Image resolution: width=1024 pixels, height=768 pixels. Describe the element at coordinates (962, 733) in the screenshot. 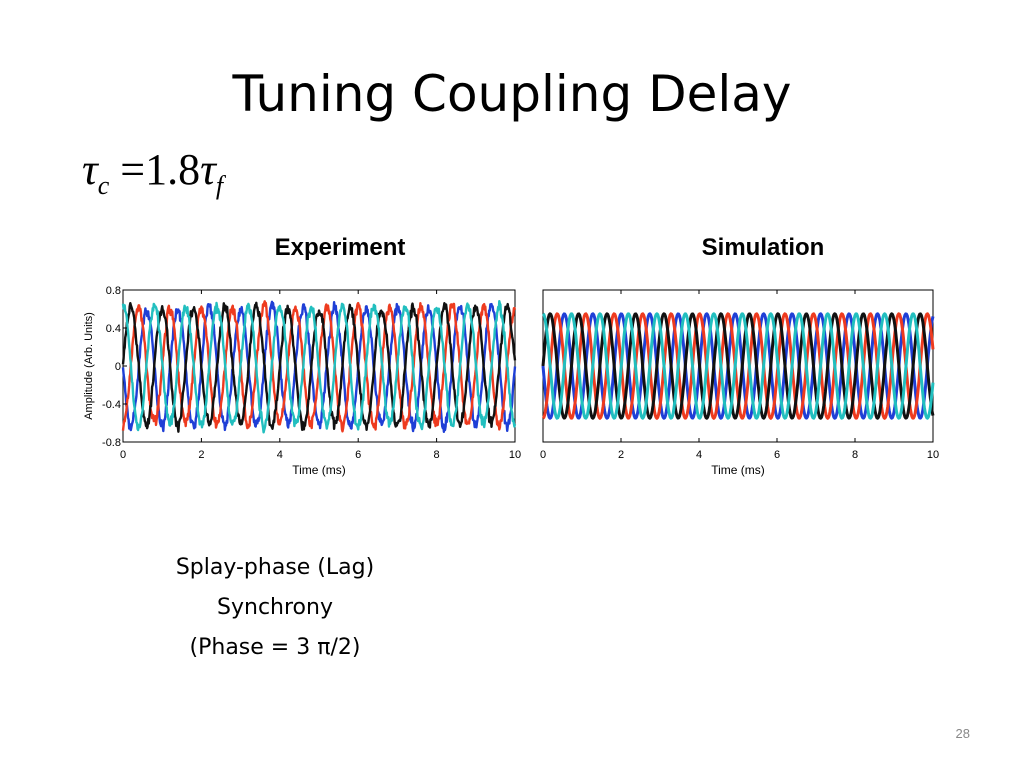

I see `page-number: 28` at that location.